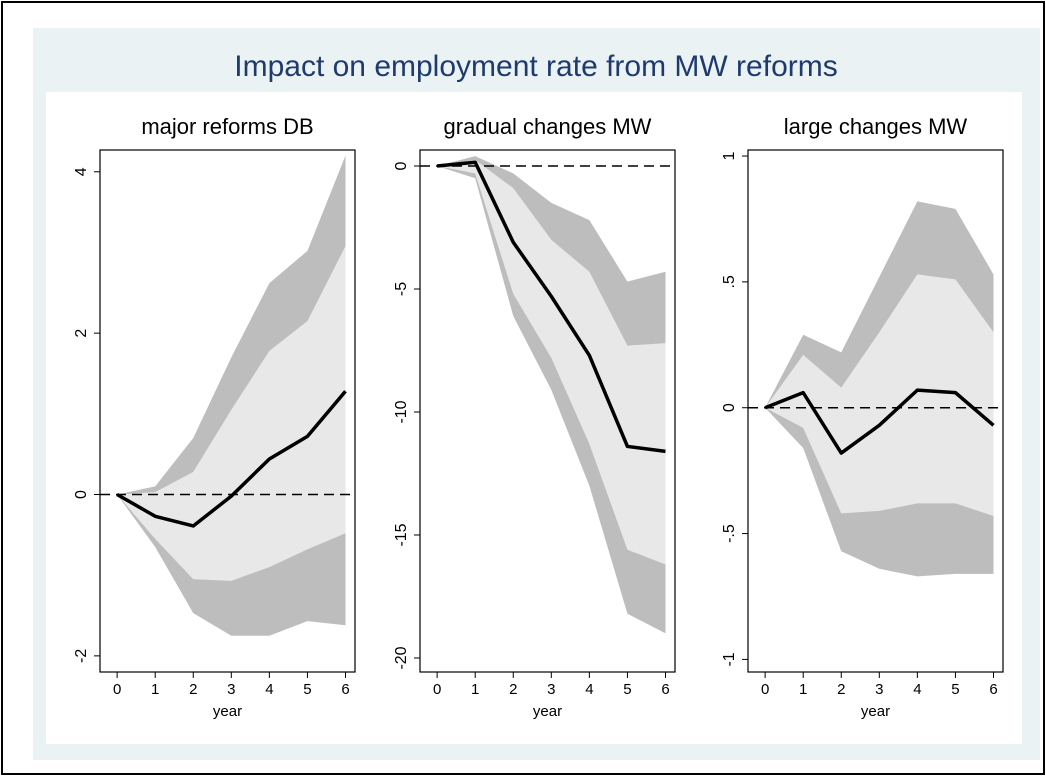  Describe the element at coordinates (729, 659) in the screenshot. I see `y-tick-label: -1` at that location.